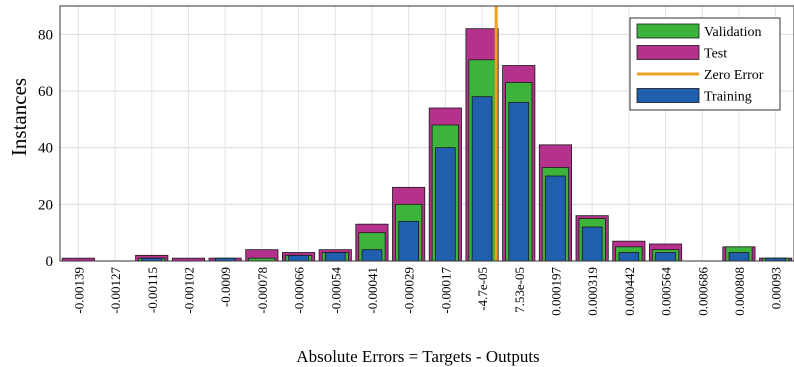 The height and width of the screenshot is (367, 794). What do you see at coordinates (152, 290) in the screenshot?
I see `x-tick-label: -0.00115` at bounding box center [152, 290].